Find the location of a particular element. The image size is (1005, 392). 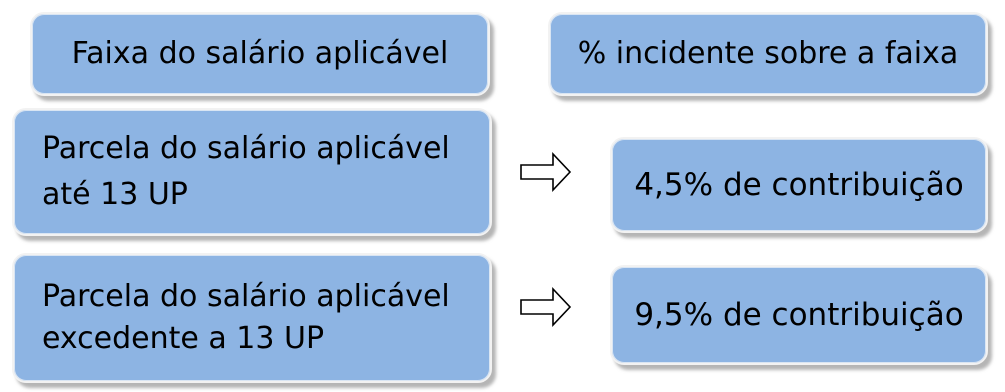

header-percentage: % incidente sobre a faixa is located at coordinates (768, 54).